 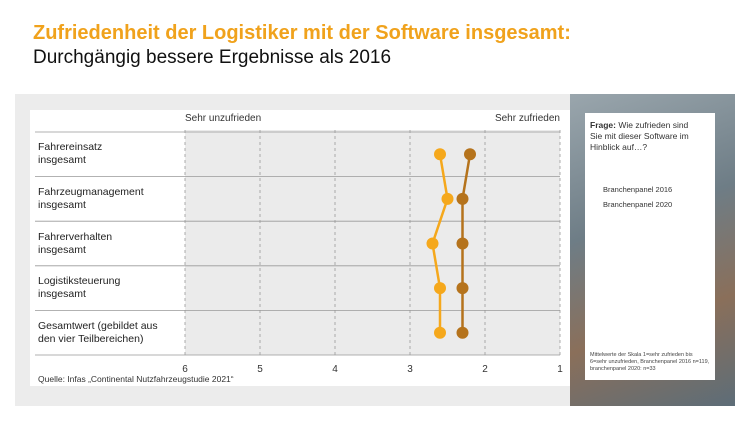 I want to click on legend-box, so click(x=650, y=246).